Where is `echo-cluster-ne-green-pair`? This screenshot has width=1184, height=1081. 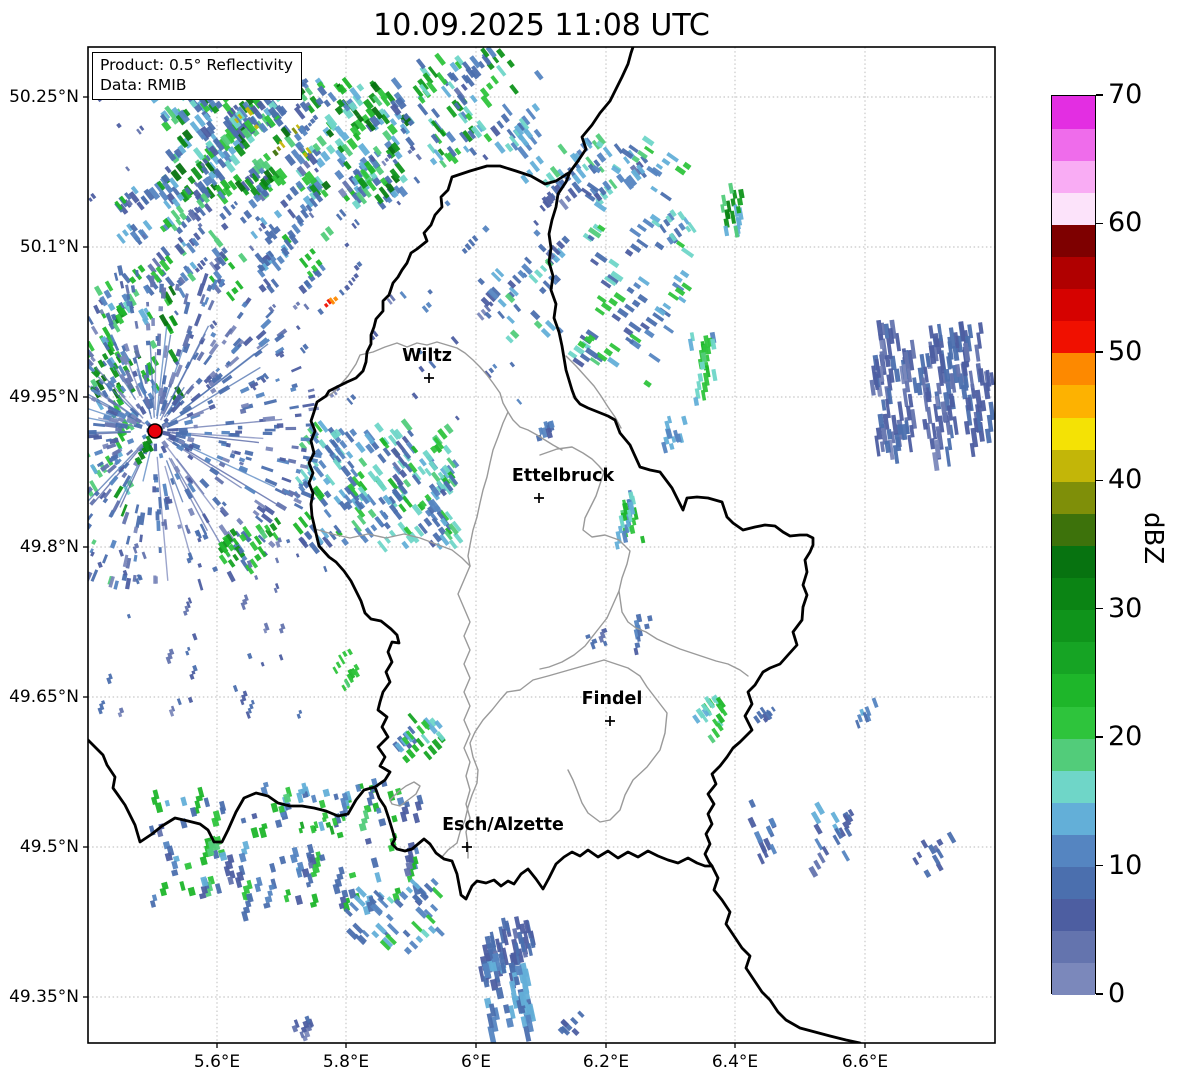 echo-cluster-ne-green-pair is located at coordinates (702, 369).